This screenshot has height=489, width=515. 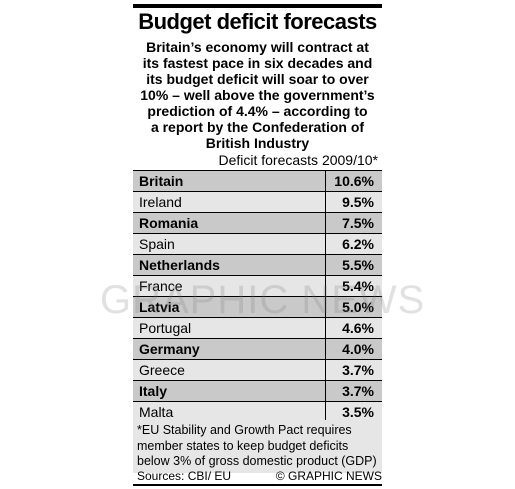 I want to click on footnote-line: below 3% of gross domestic product (GDP), so click(x=257, y=461).